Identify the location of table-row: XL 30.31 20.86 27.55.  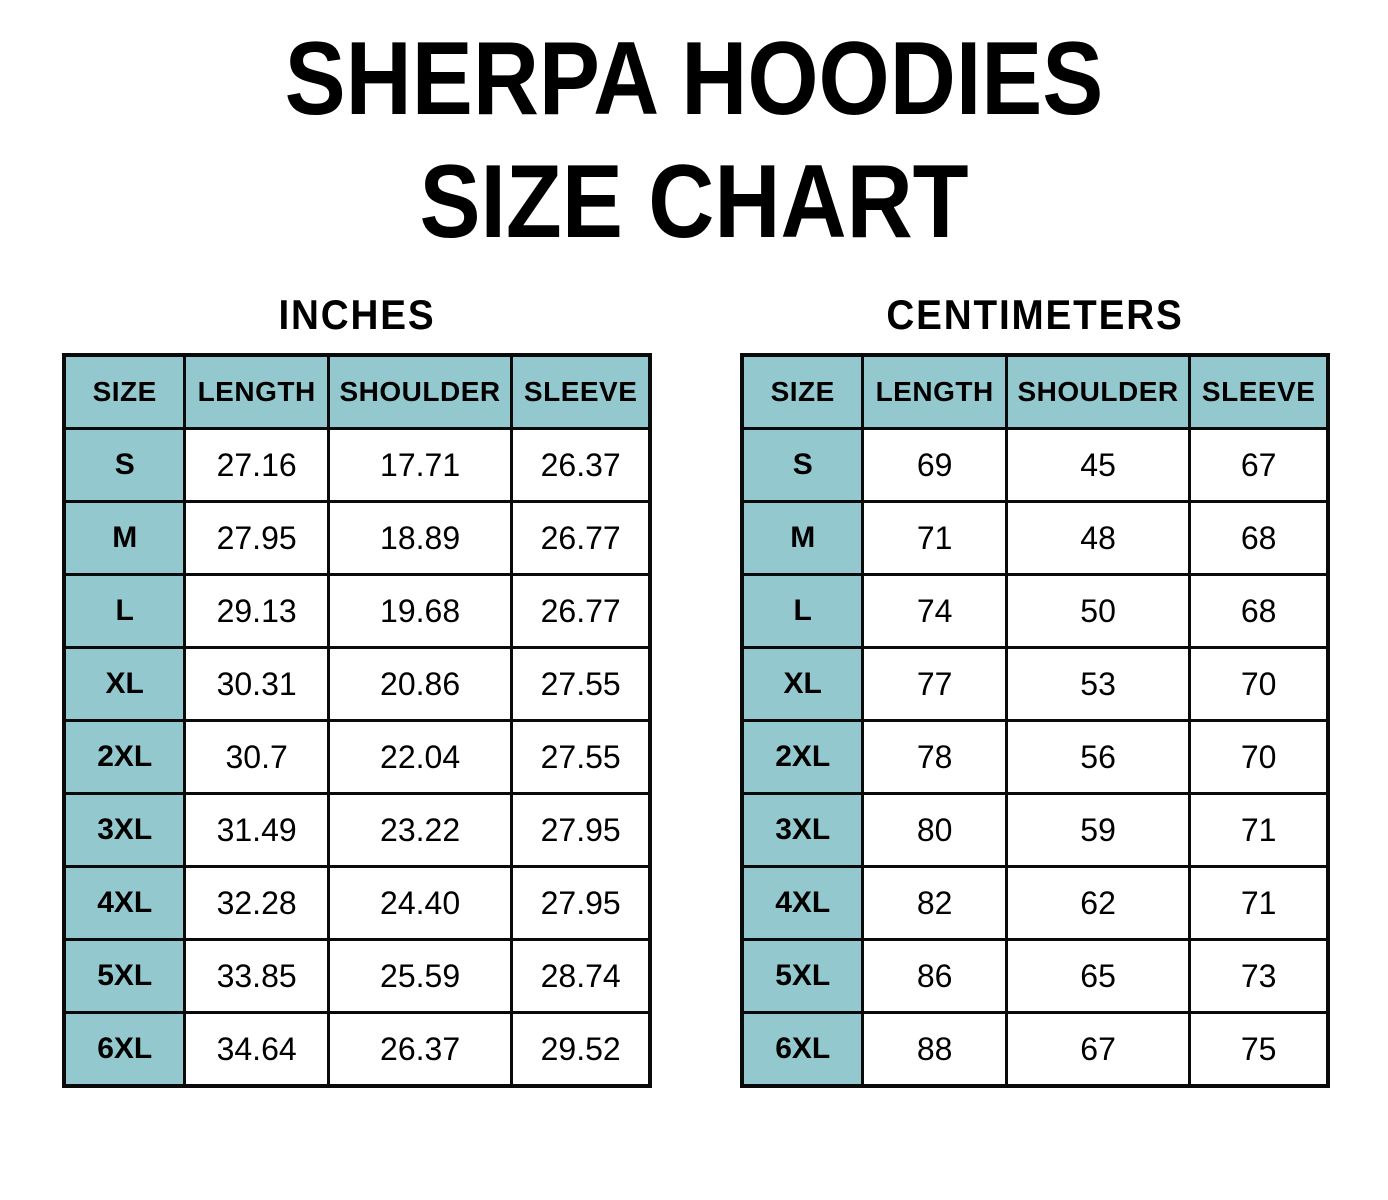
(357, 684).